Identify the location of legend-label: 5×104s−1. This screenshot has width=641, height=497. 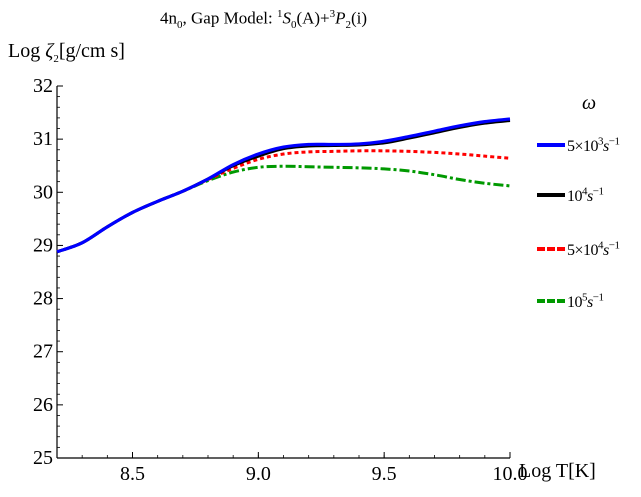
(593, 250).